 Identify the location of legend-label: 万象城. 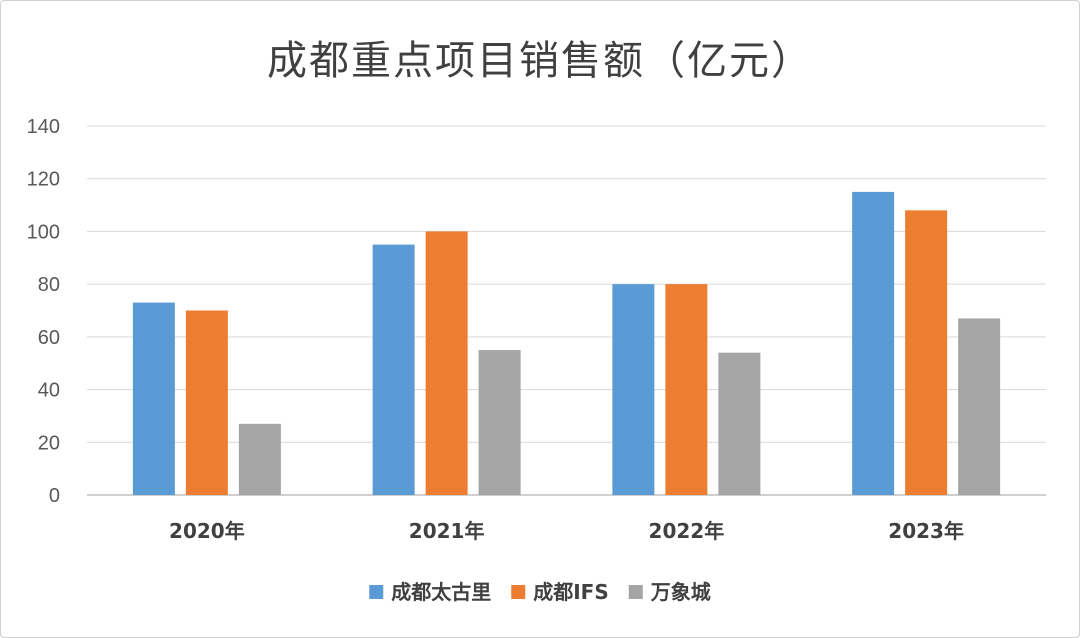
(680, 592).